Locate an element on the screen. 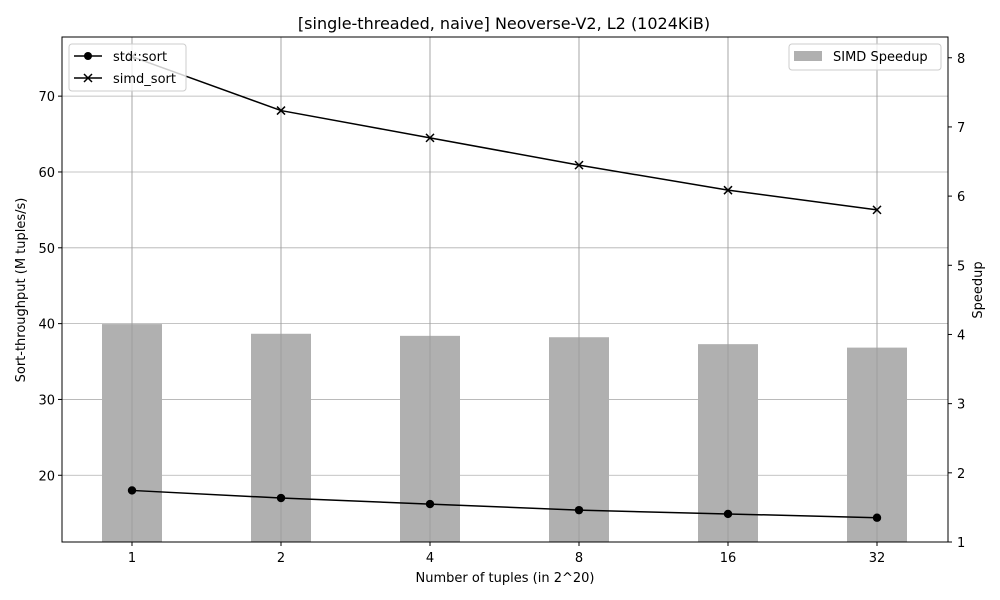 Image resolution: width=1000 pixels, height=600 pixels. x-tick-label: 16 is located at coordinates (728, 558).